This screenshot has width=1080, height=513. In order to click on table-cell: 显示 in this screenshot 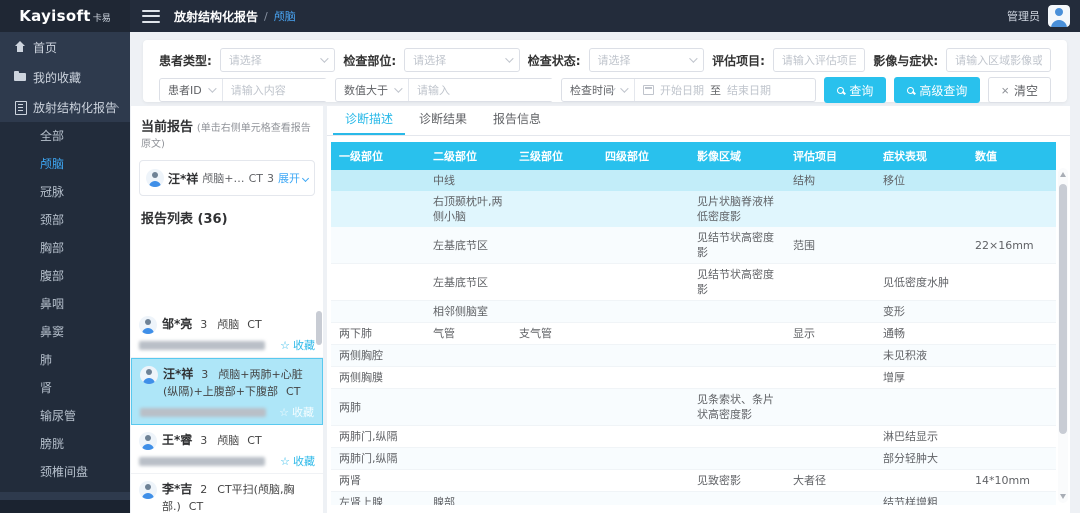, I will do `click(830, 333)`.